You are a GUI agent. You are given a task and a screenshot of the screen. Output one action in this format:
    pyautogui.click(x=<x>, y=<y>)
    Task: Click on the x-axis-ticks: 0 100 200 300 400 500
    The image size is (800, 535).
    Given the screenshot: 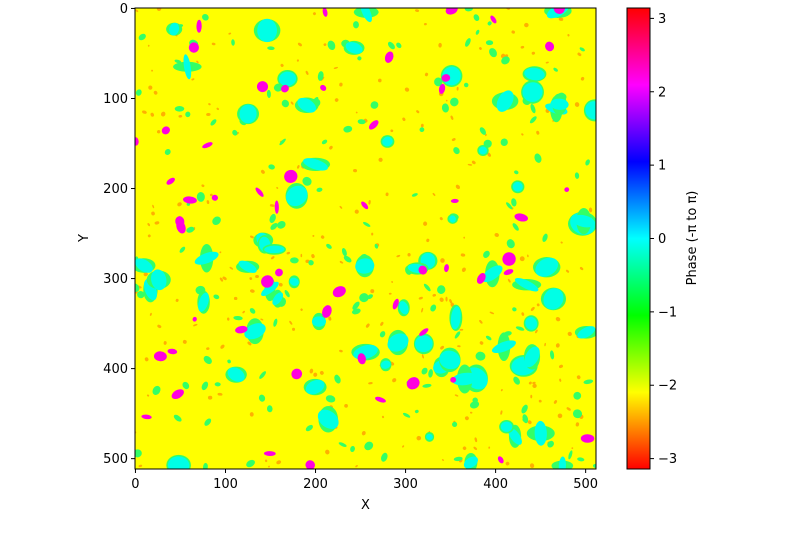 What is the action you would take?
    pyautogui.click(x=364, y=480)
    